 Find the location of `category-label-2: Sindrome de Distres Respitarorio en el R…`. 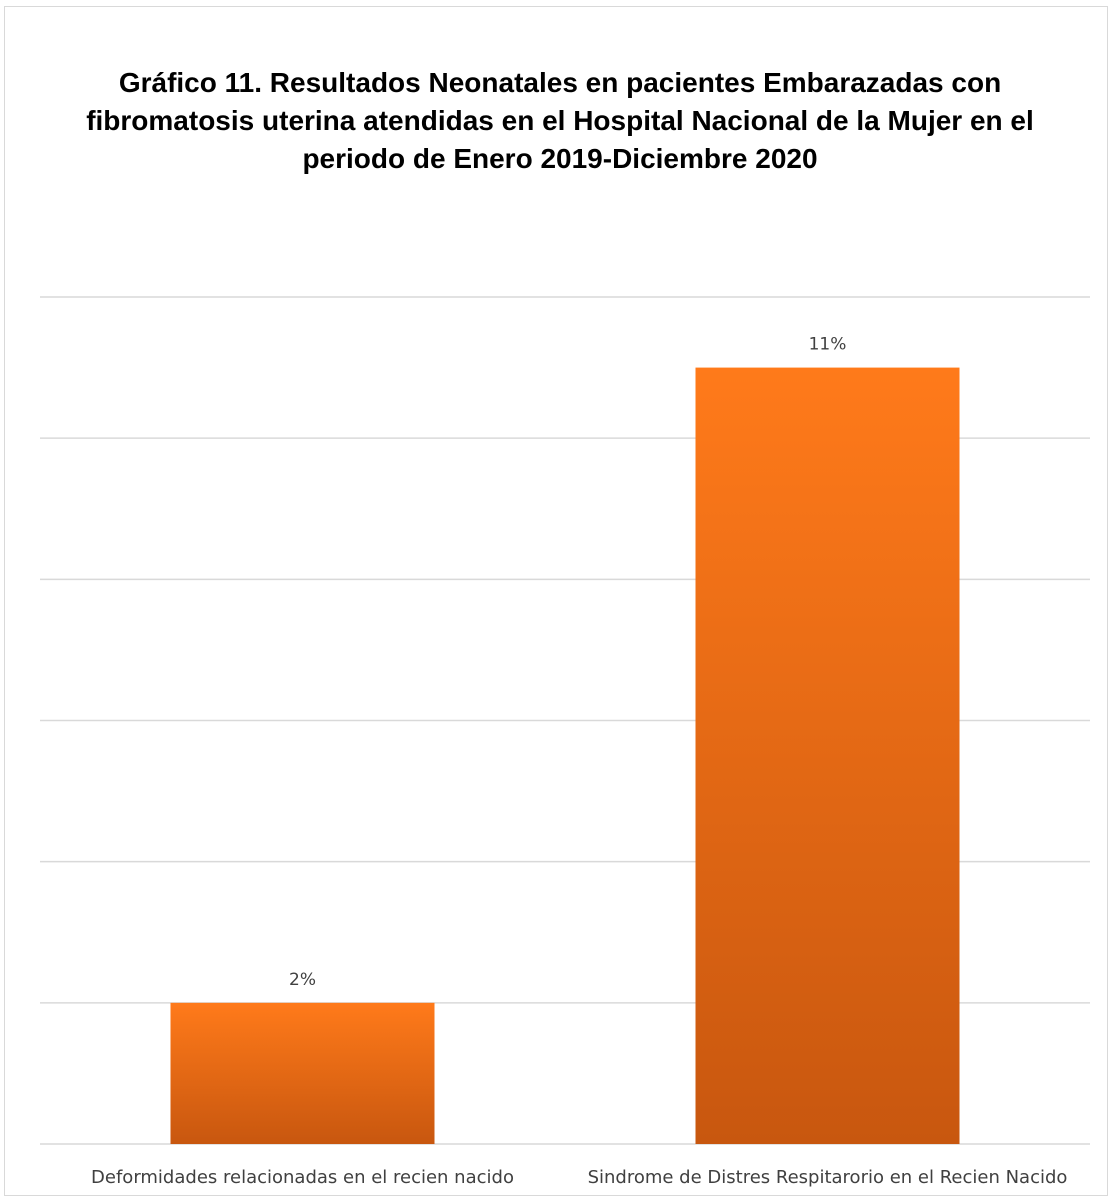

category-label-2: Sindrome de Distres Respitarorio en el R… is located at coordinates (828, 1177).